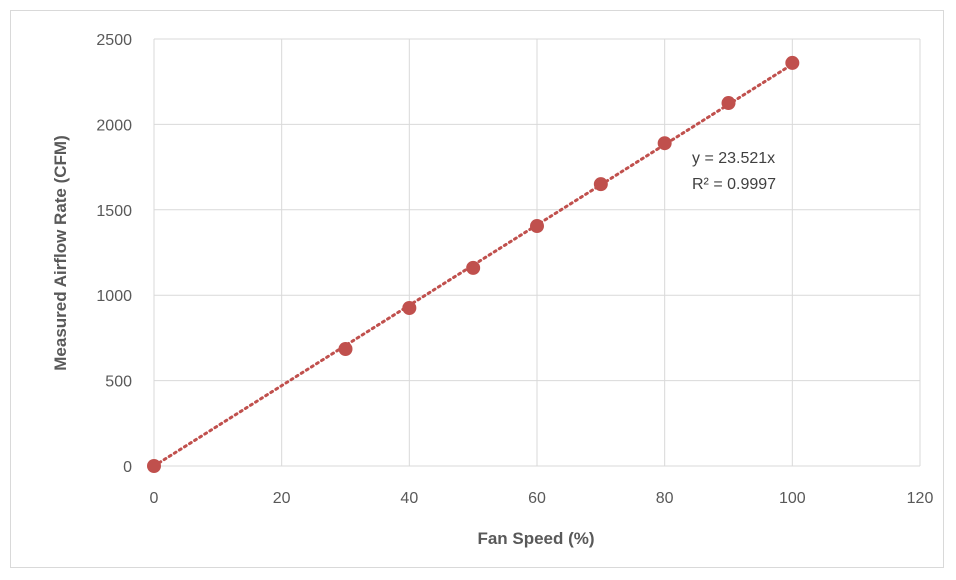 The image size is (956, 580). What do you see at coordinates (665, 498) in the screenshot?
I see `x-tick-label: 80` at bounding box center [665, 498].